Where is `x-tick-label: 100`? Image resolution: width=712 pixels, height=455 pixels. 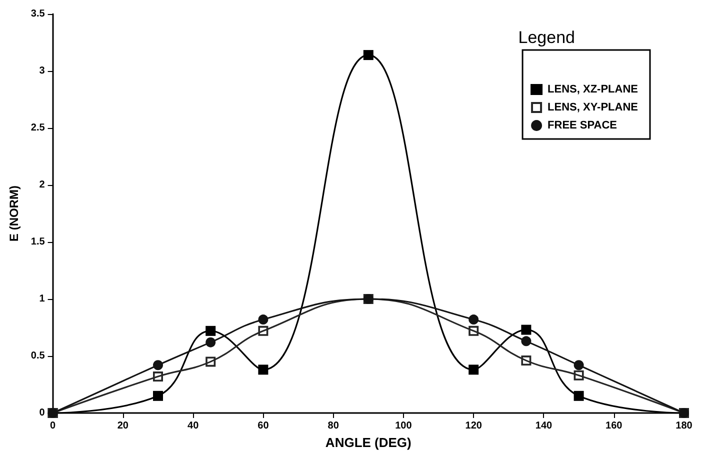
x-tick-label: 100 is located at coordinates (403, 426).